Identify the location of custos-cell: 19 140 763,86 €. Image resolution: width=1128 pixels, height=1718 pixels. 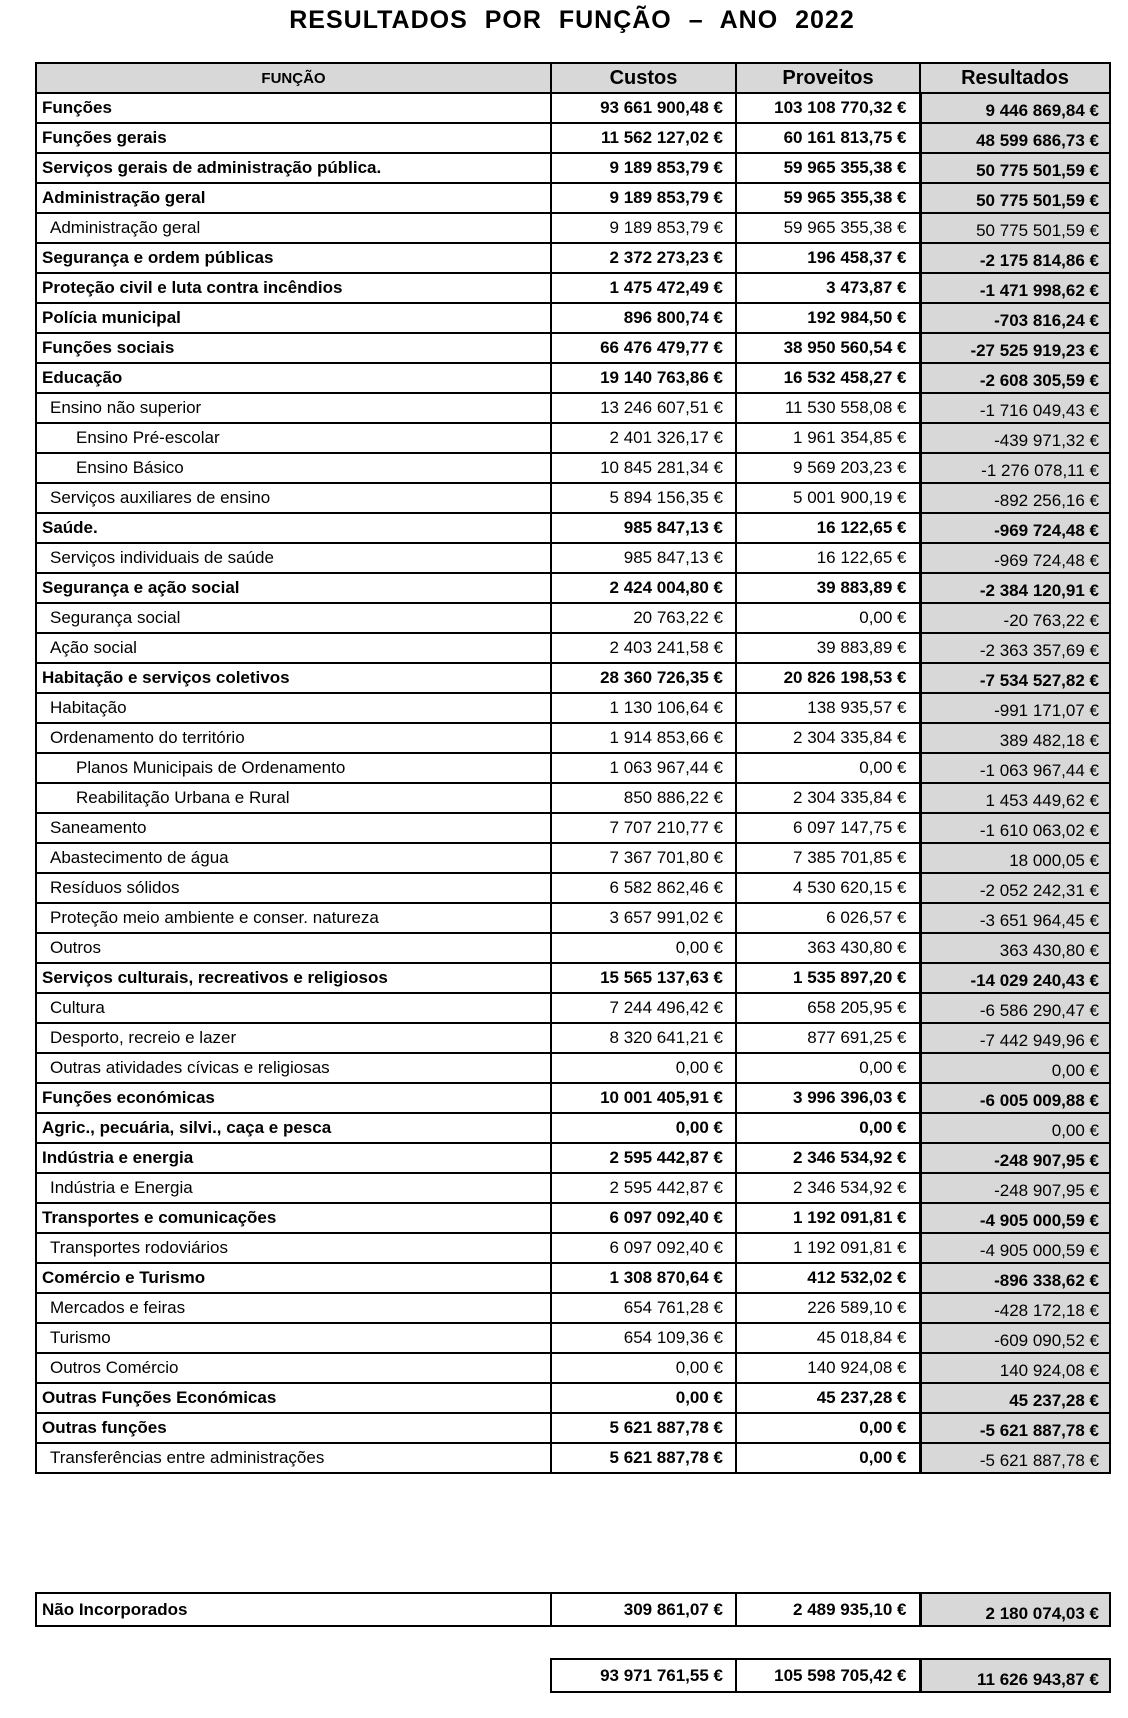
(643, 378).